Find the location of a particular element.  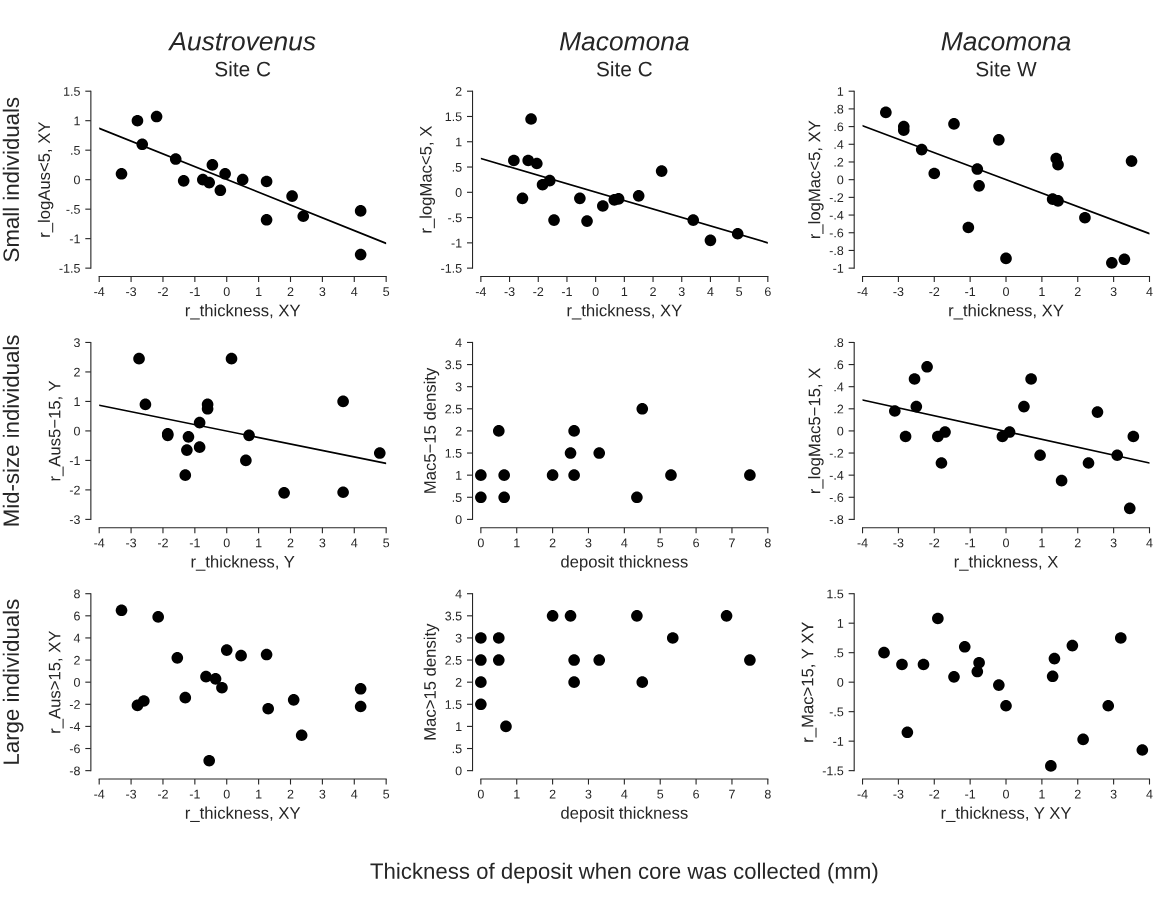

x-tick-label: -4 is located at coordinates (862, 543).